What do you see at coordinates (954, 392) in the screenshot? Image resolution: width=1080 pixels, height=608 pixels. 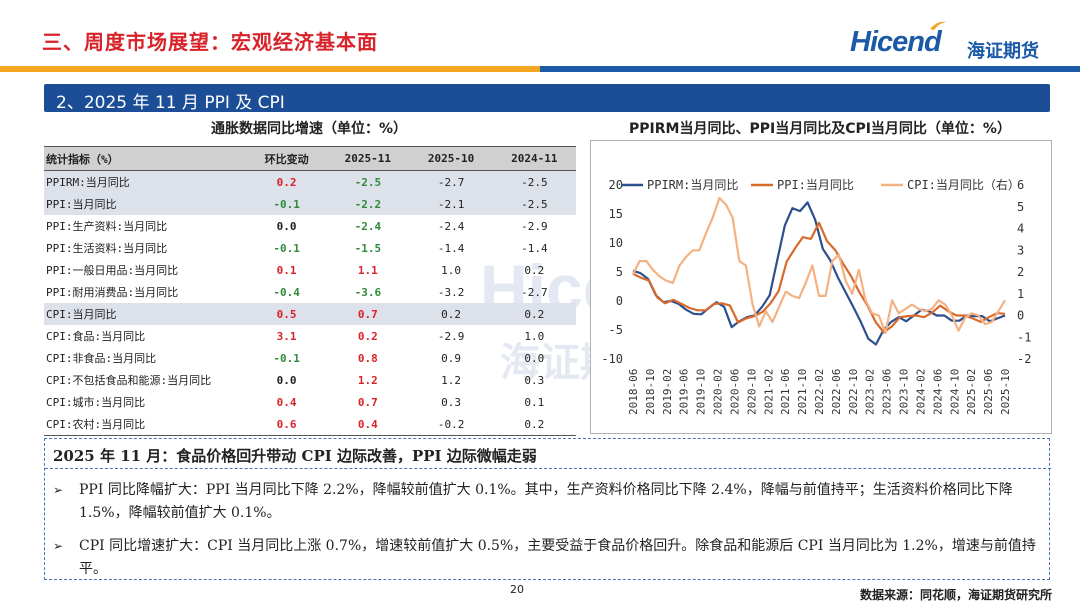 I see `x-tick-label: 2024-10` at bounding box center [954, 392].